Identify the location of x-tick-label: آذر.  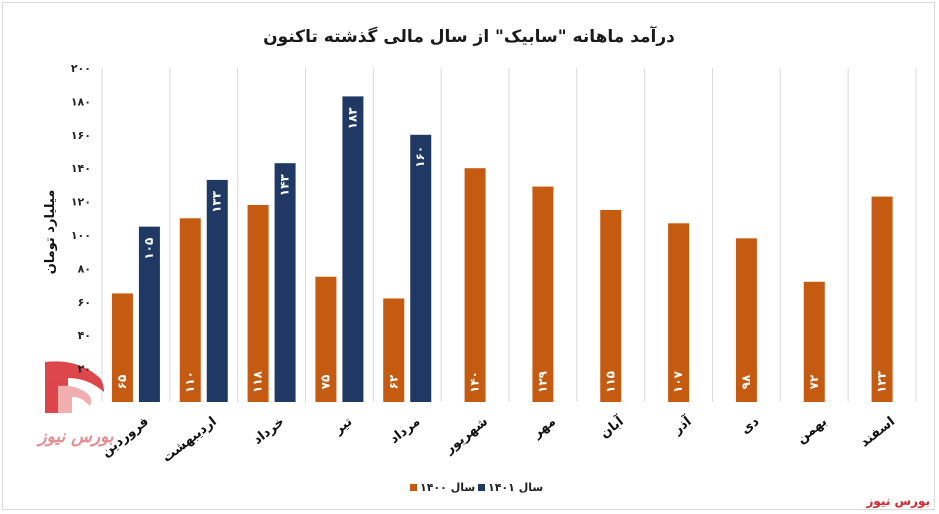
(682, 425).